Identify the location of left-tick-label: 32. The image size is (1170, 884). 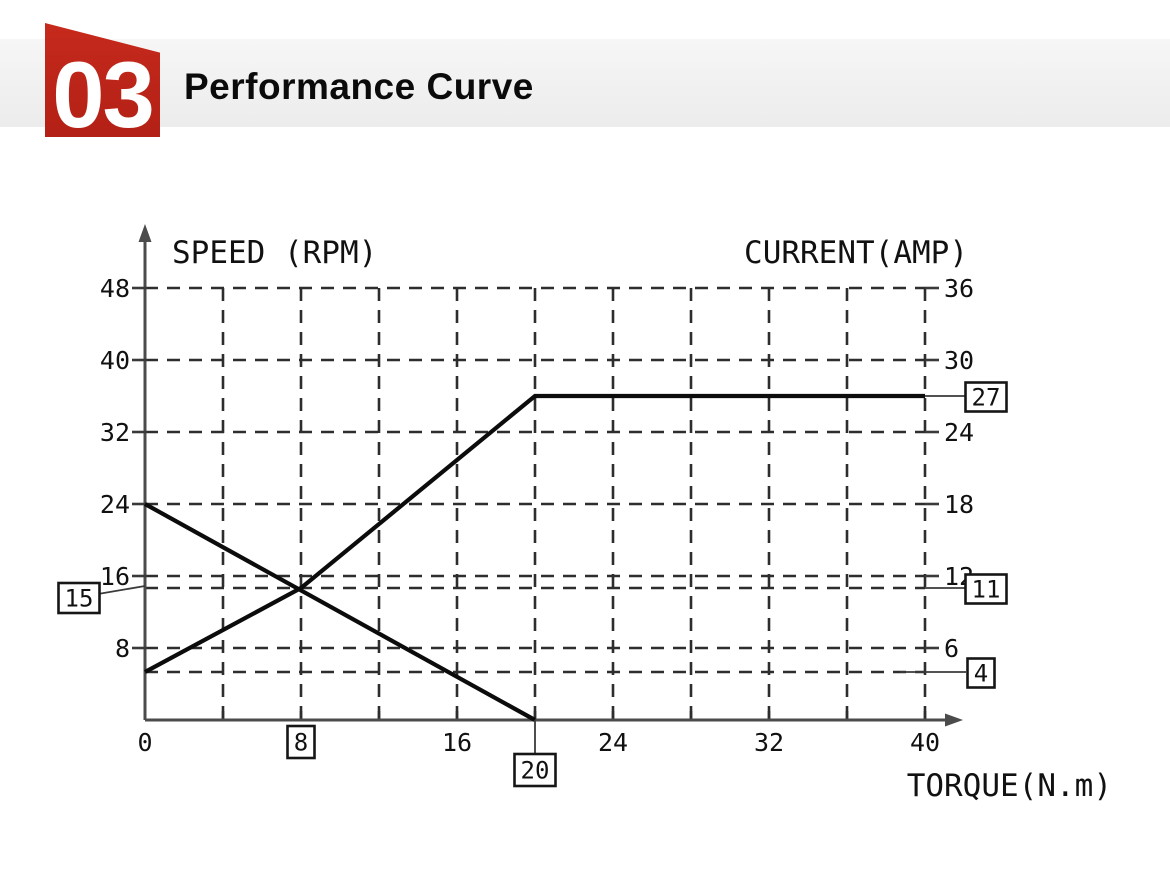
(115, 432).